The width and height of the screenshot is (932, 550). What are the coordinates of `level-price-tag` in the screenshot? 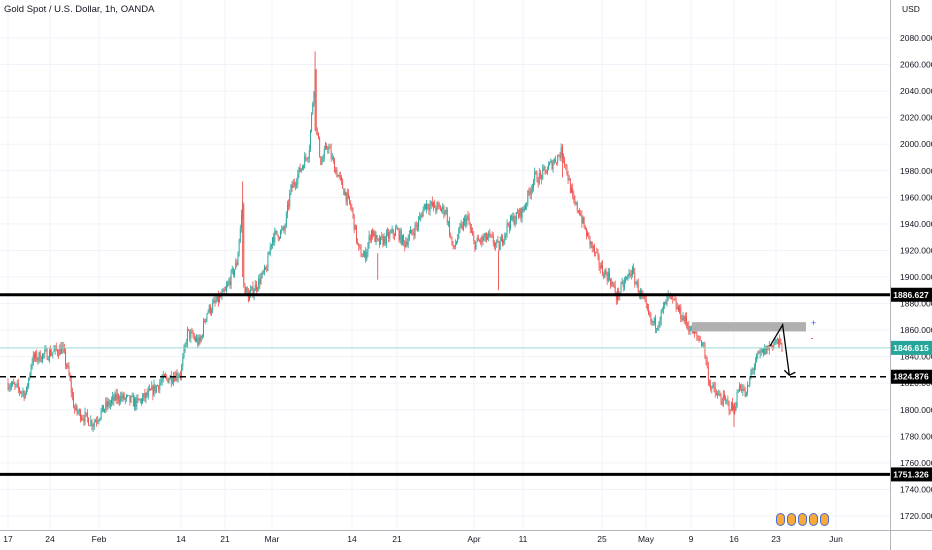 It's located at (911, 376).